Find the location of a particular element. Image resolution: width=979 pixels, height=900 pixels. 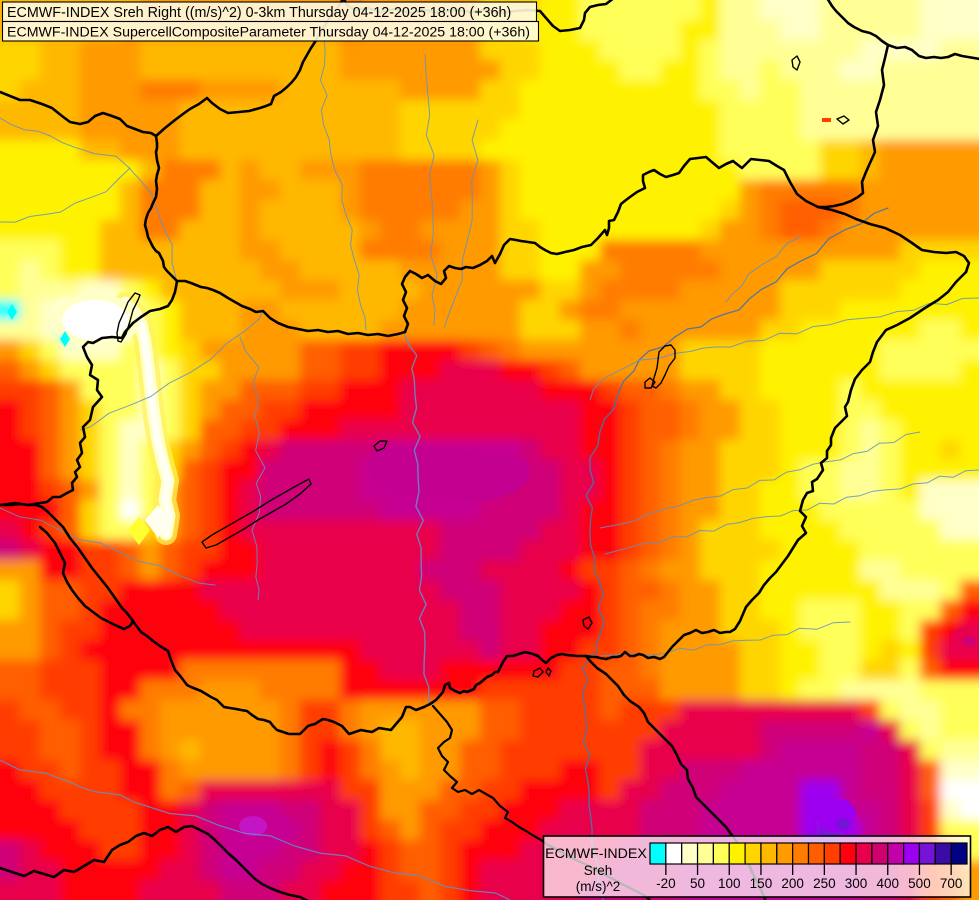

svg-text: 100 is located at coordinates (729, 883).